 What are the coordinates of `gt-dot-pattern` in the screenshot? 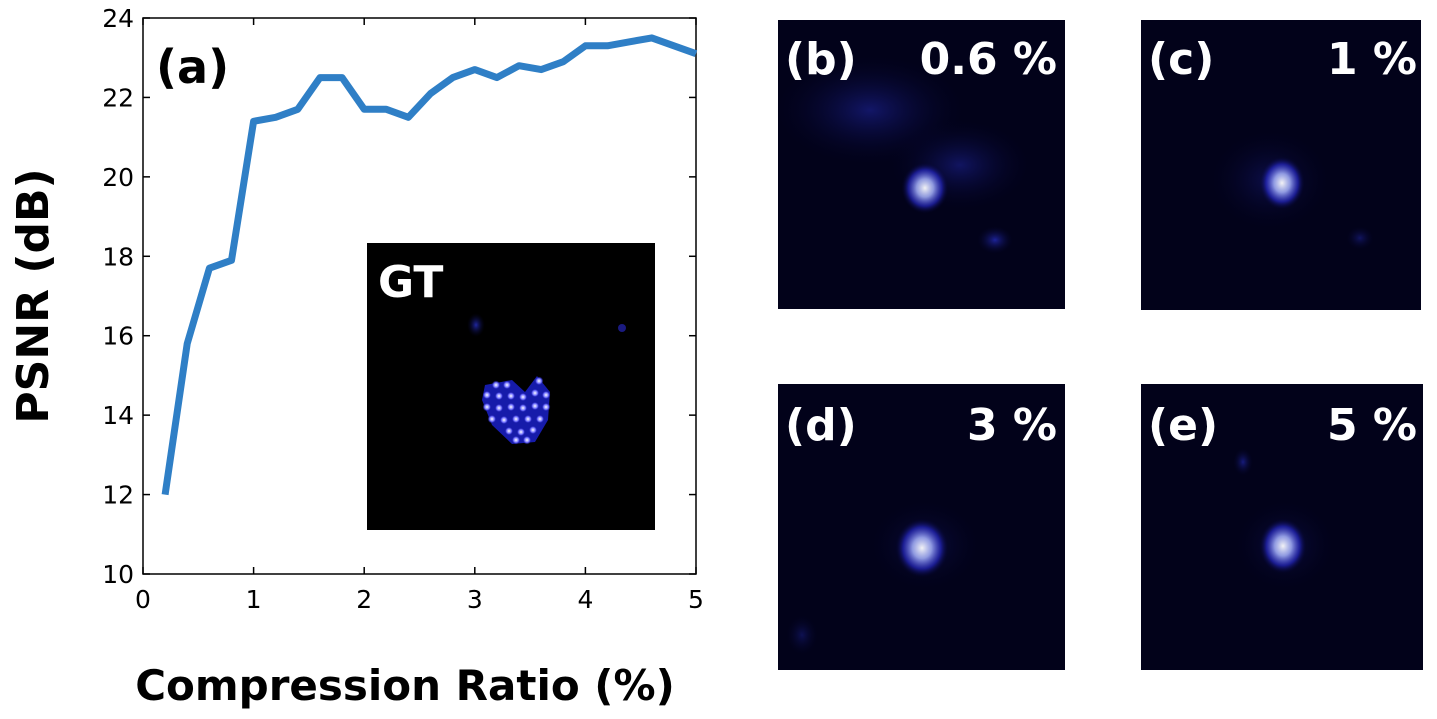 It's located at (516, 410).